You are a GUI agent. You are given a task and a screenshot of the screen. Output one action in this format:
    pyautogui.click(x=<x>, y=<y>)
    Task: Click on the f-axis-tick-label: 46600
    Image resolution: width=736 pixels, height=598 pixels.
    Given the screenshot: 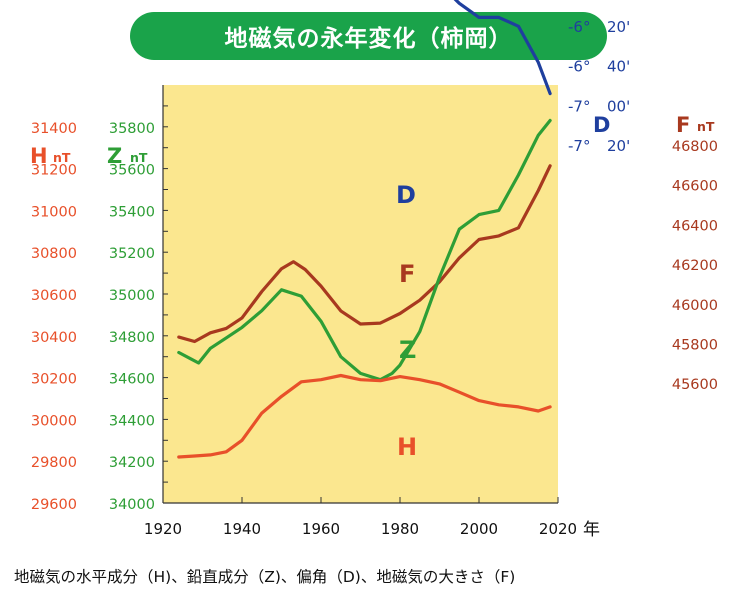 What is the action you would take?
    pyautogui.click(x=695, y=187)
    